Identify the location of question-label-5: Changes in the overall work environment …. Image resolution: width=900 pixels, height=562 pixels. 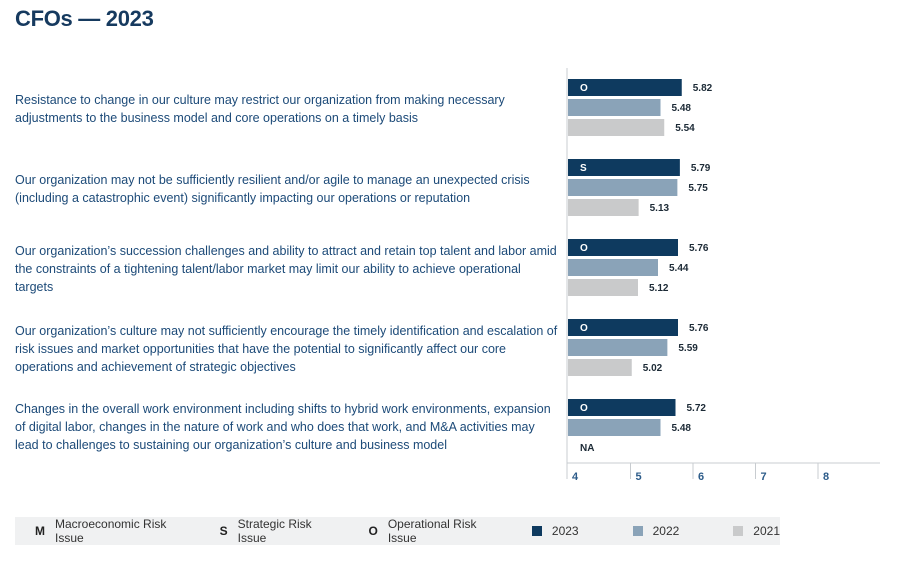
(283, 427).